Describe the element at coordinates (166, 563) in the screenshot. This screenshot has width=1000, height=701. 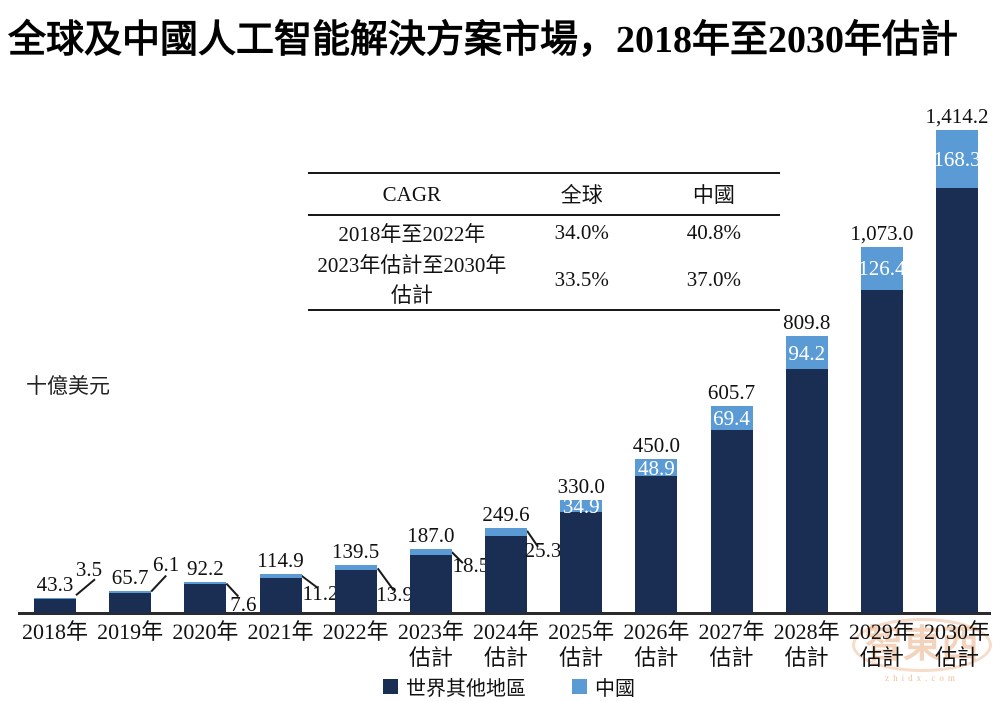
I see `china-value-label: 6.1` at that location.